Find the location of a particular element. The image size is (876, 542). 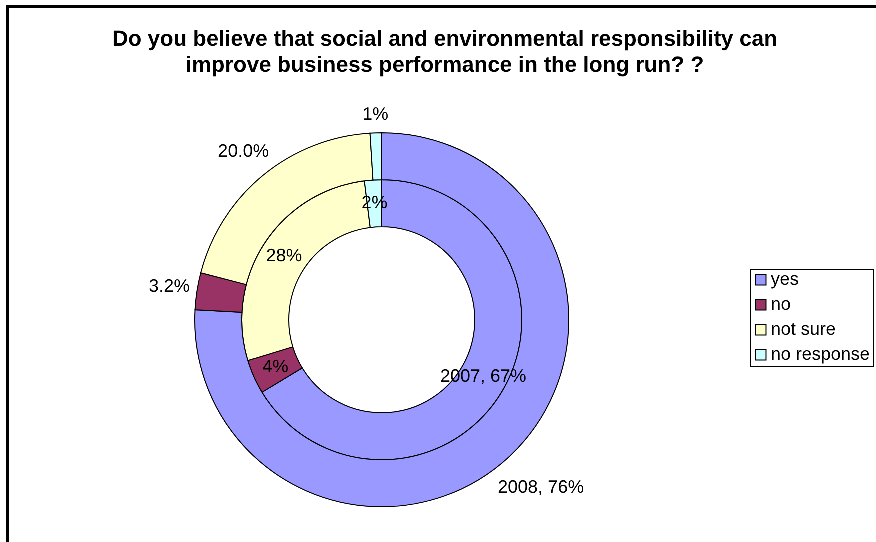

legend-label: not sure is located at coordinates (803, 329).